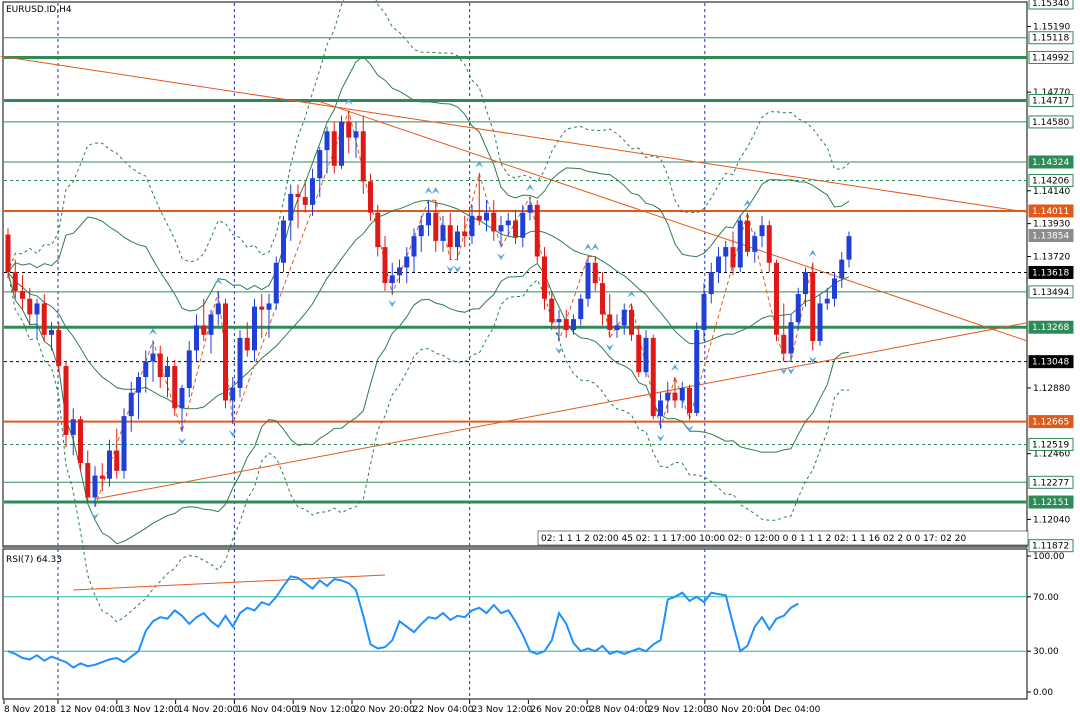 Image resolution: width=1080 pixels, height=724 pixels. What do you see at coordinates (1051, 27) in the screenshot?
I see `price-tick-label: 1.15190` at bounding box center [1051, 27].